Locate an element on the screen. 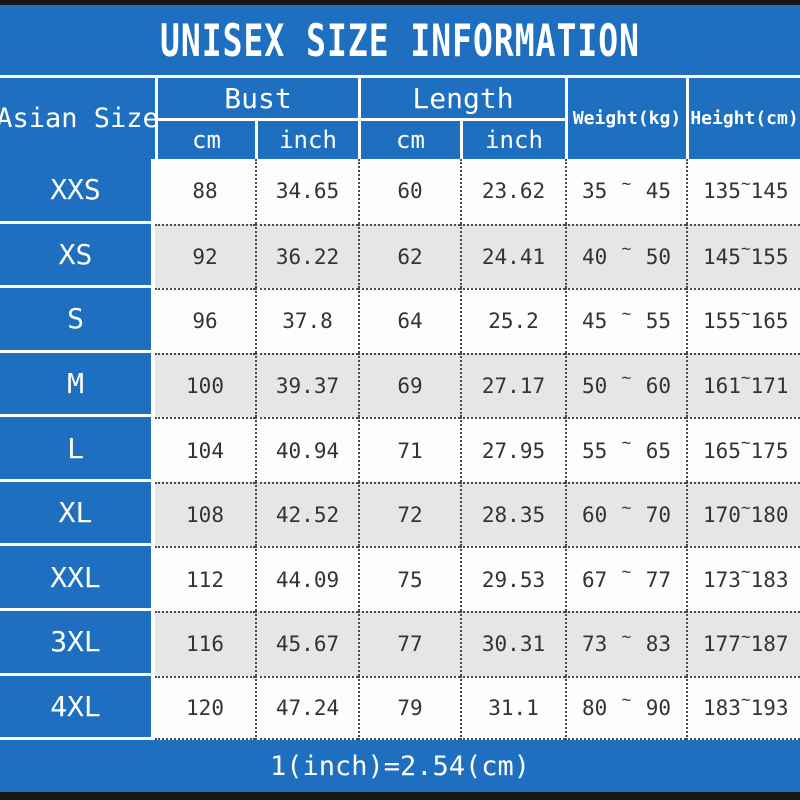  weight-max: 77 is located at coordinates (658, 579).